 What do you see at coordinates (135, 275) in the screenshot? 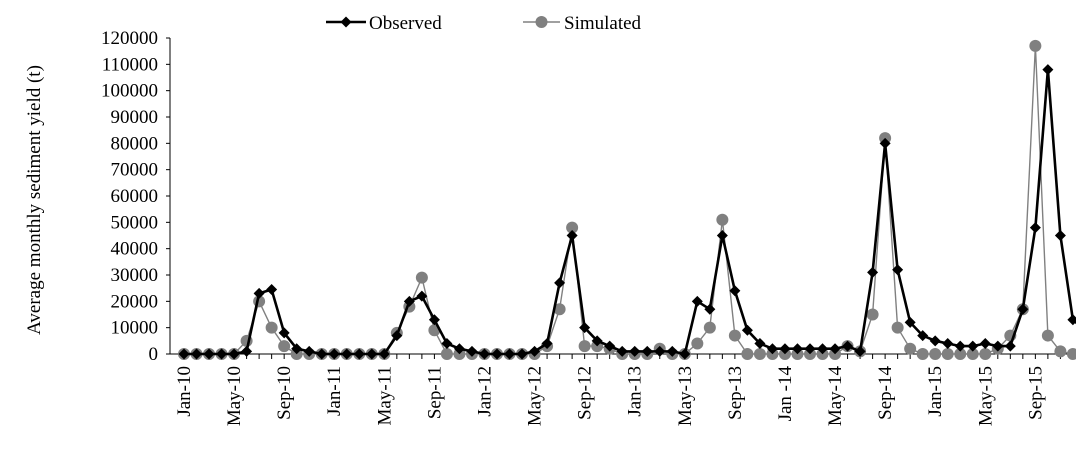
I see `y-tick-label: 30000` at bounding box center [135, 275].